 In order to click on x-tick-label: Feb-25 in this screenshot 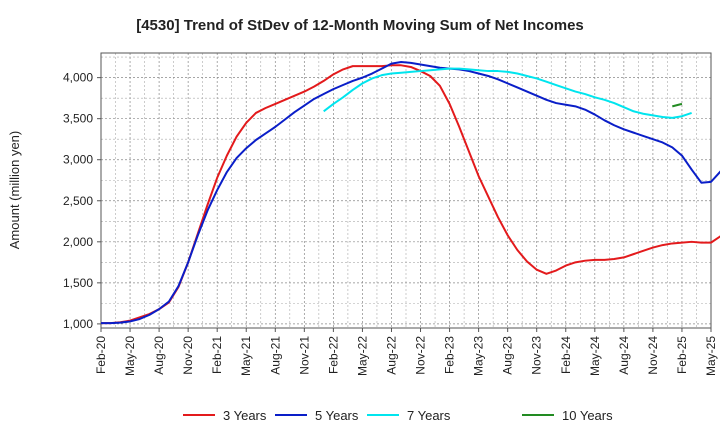, I will do `click(682, 355)`.